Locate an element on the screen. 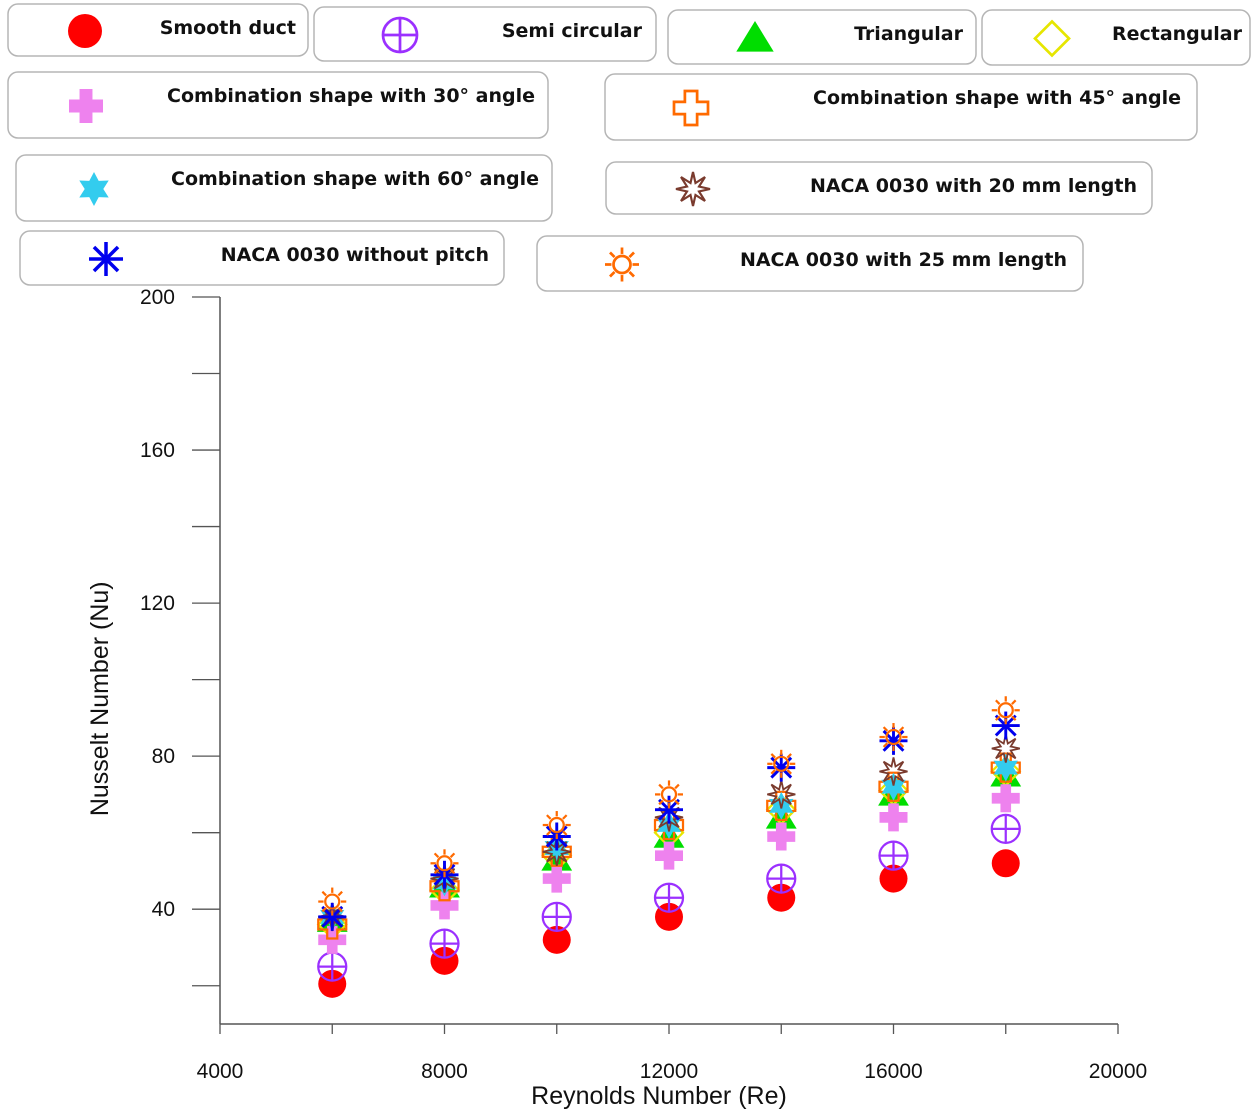  legend-item-combination-shape-with-60-angle: Combination shape with 60° angle is located at coordinates (284, 188).